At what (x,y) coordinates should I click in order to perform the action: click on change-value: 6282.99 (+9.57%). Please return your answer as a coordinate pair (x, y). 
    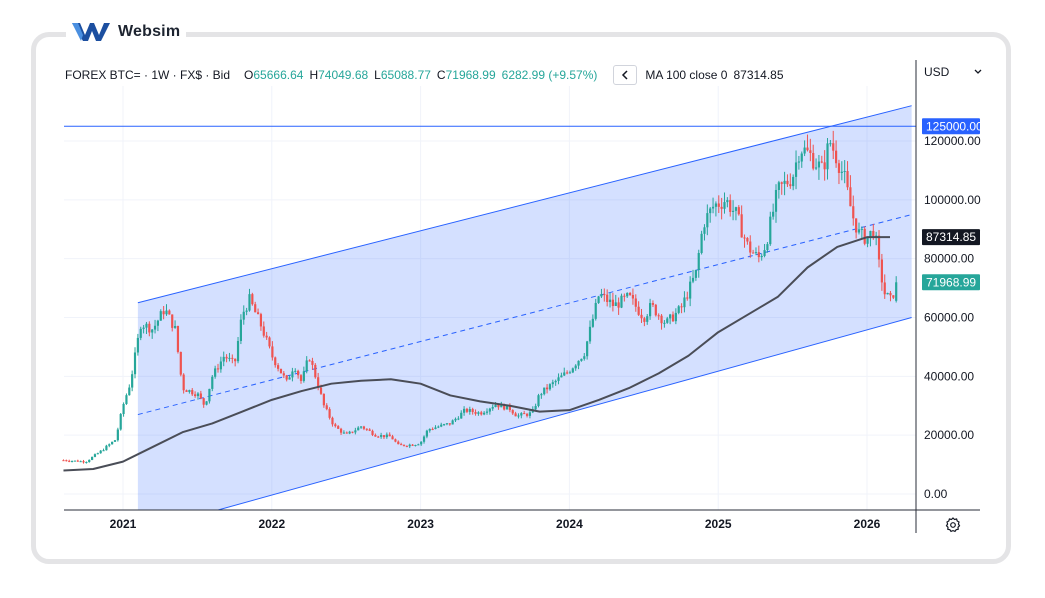
    Looking at the image, I should click on (549, 75).